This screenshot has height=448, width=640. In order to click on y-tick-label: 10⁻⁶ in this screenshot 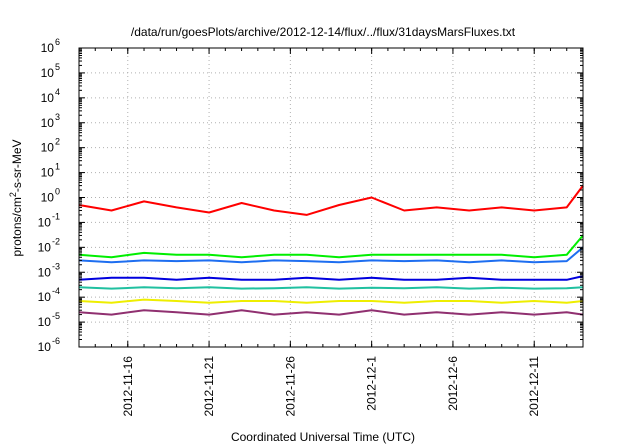, I will do `click(49, 345)`.